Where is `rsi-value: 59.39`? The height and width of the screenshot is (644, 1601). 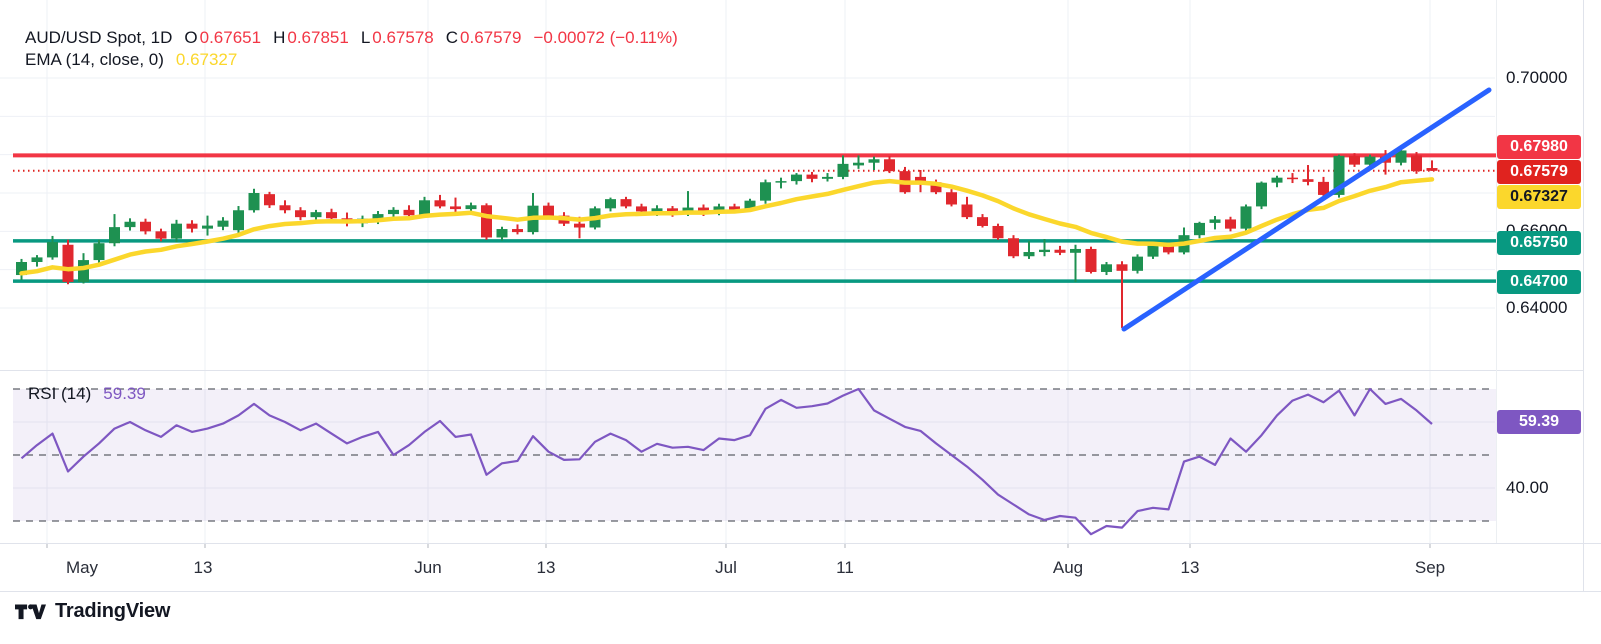
rsi-value: 59.39 is located at coordinates (124, 393).